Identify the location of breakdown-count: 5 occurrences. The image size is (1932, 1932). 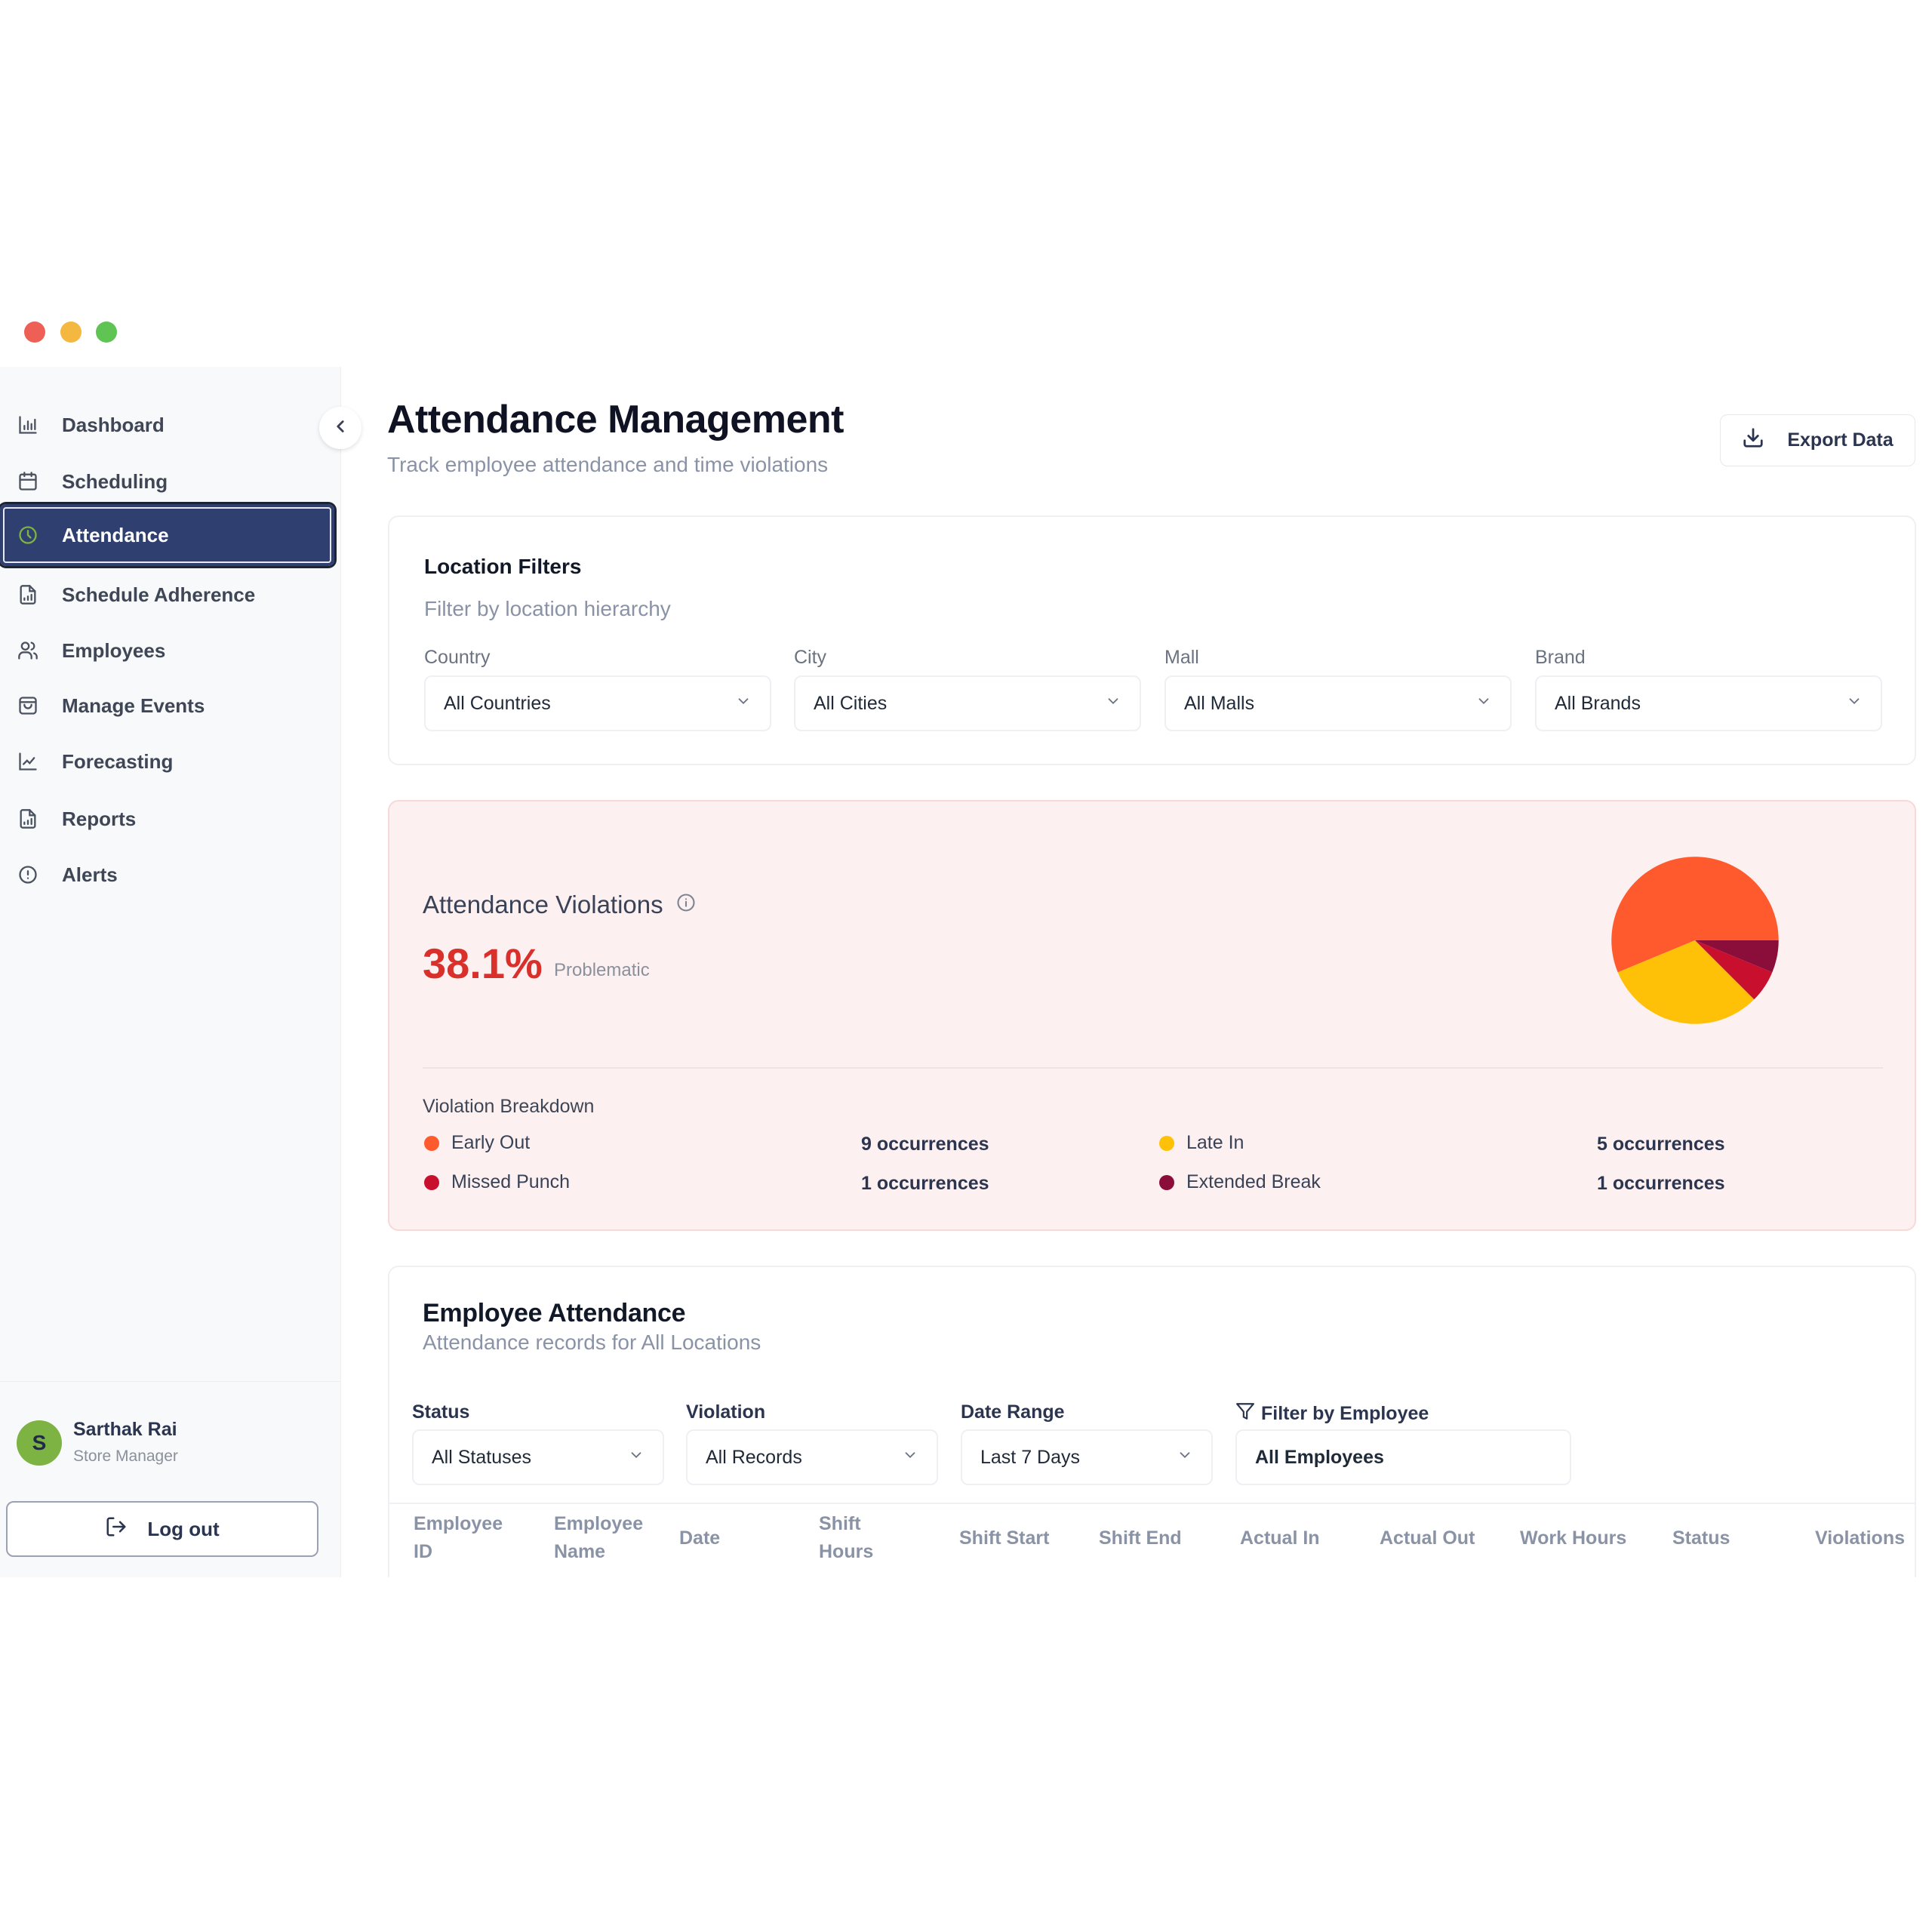
(1661, 1144).